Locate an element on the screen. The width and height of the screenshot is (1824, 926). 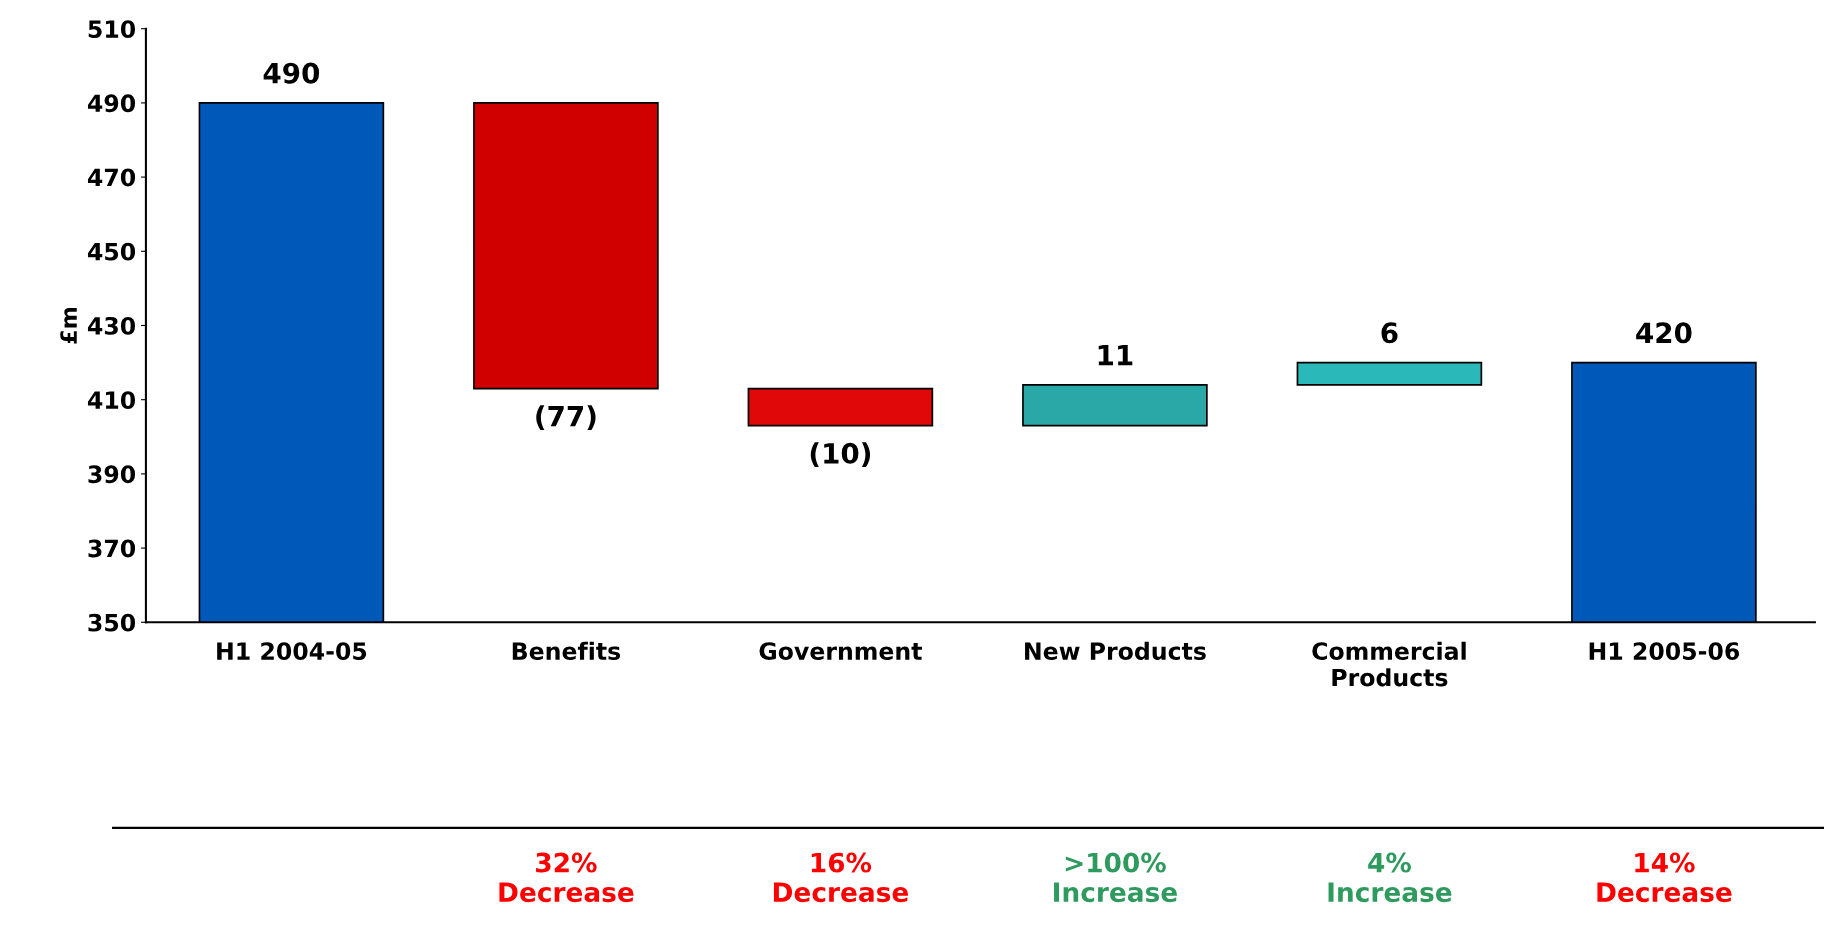
y-tick-label: 370 is located at coordinates (112, 548).